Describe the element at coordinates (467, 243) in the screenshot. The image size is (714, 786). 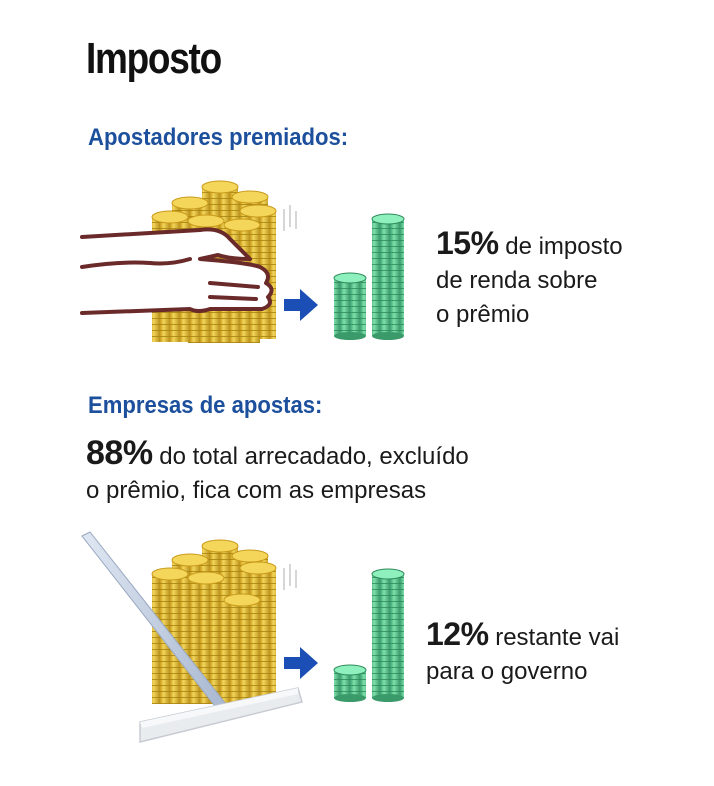
I see `prize-tax-percent: 15%` at that location.